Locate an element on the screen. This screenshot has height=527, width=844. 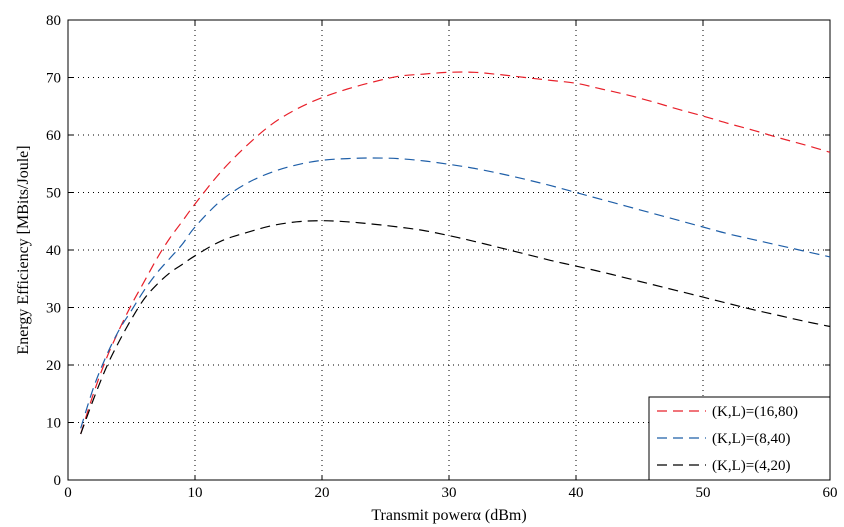
x-tick-label: 50 is located at coordinates (703, 493).